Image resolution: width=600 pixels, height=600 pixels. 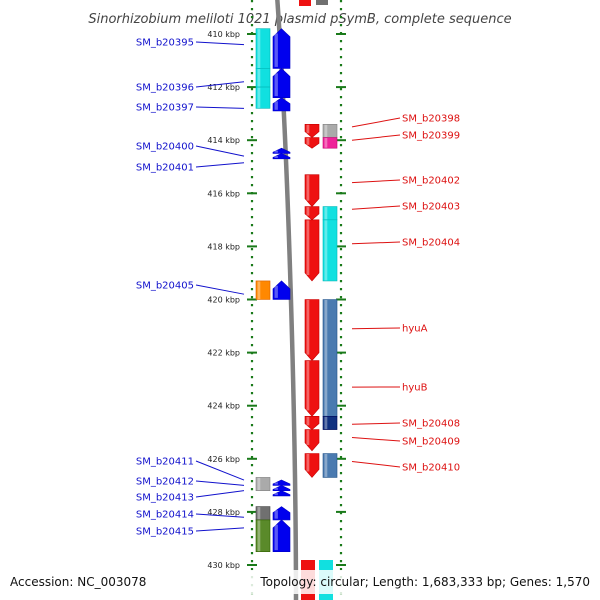 I want to click on gene-label-hyuA: hyuA, so click(x=415, y=329).